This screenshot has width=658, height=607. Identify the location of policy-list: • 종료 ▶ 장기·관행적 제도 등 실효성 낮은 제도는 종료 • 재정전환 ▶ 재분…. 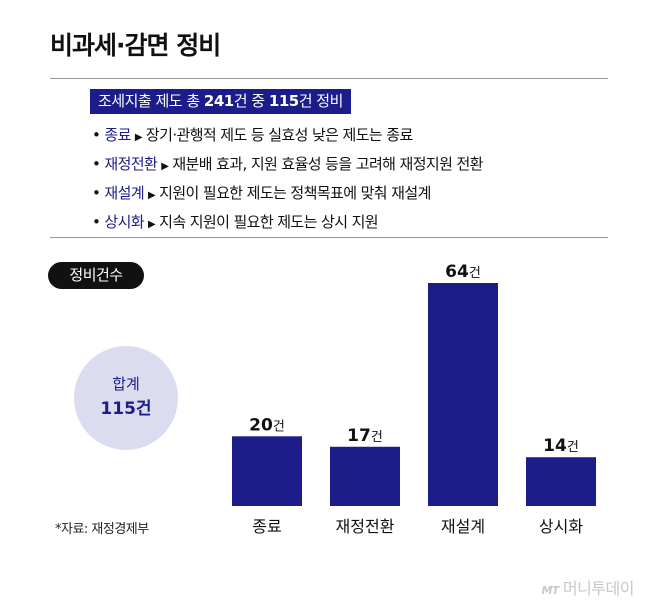
(287, 179).